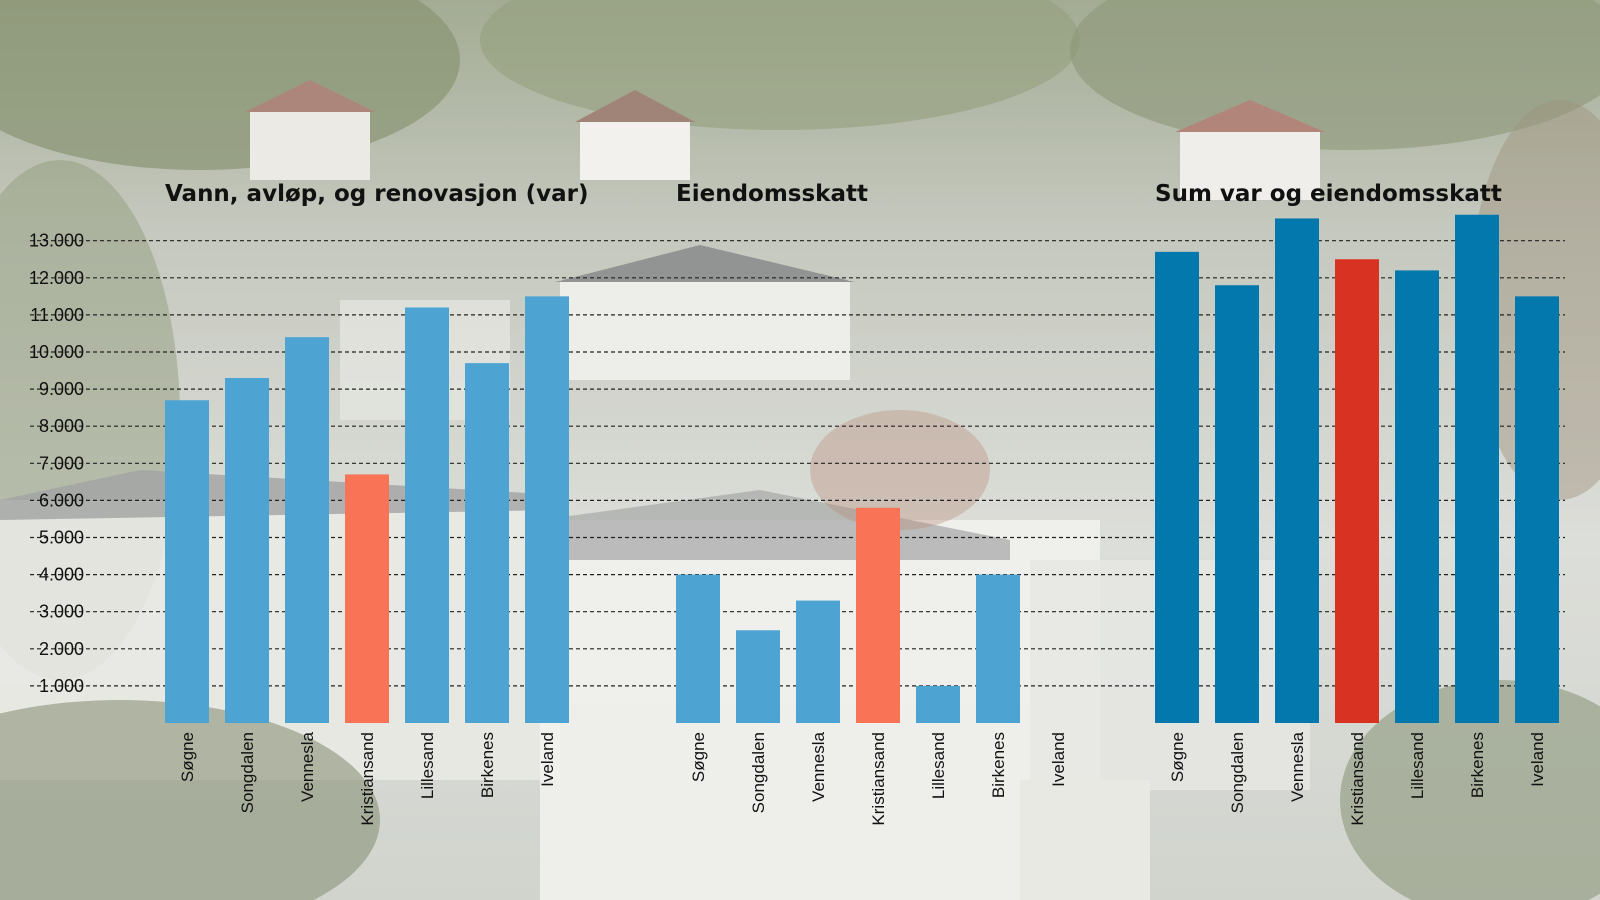  I want to click on y-tick-label: 7.000, so click(61, 463).